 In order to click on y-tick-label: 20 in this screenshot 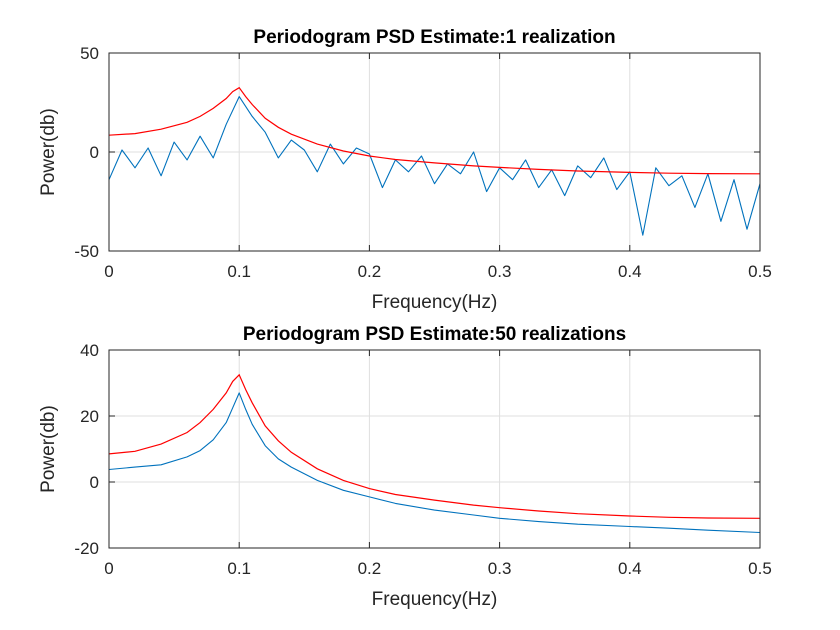, I will do `click(89, 416)`.